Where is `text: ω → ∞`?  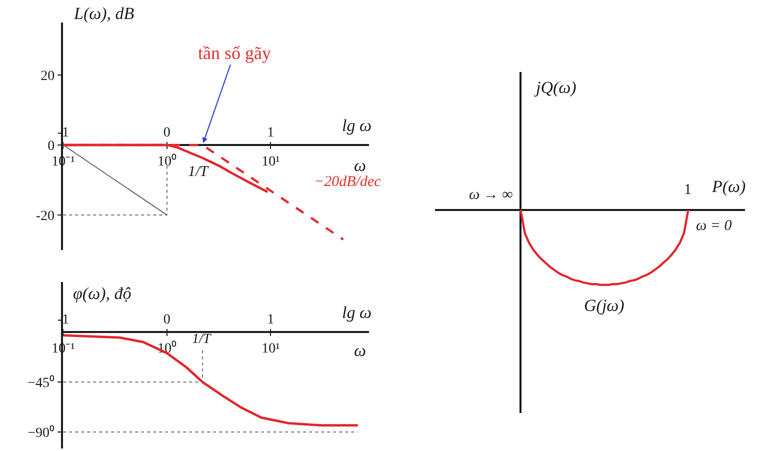
text: ω → ∞ is located at coordinates (491, 195).